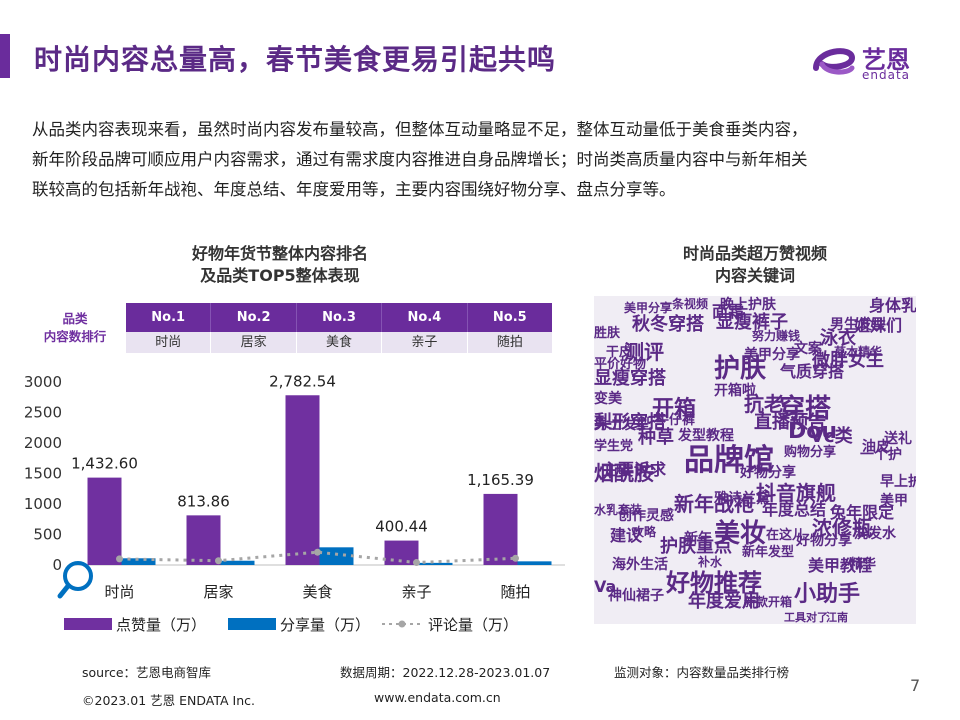 The width and height of the screenshot is (960, 720). I want to click on wordcloud-keyword: 种草, so click(656, 437).